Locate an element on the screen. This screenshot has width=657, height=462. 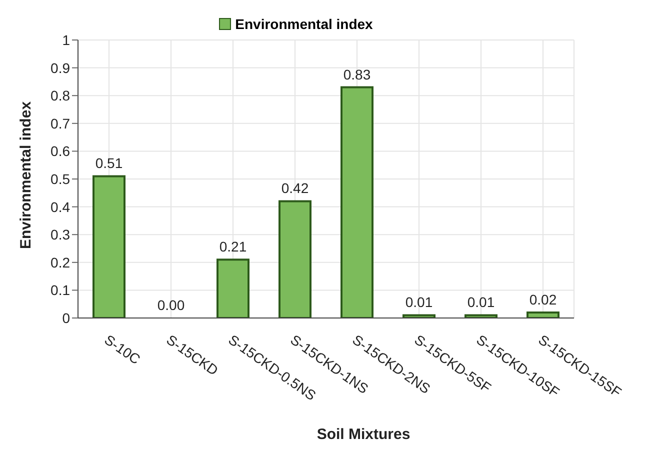
y-tick-label: 0.3 is located at coordinates (60, 234).